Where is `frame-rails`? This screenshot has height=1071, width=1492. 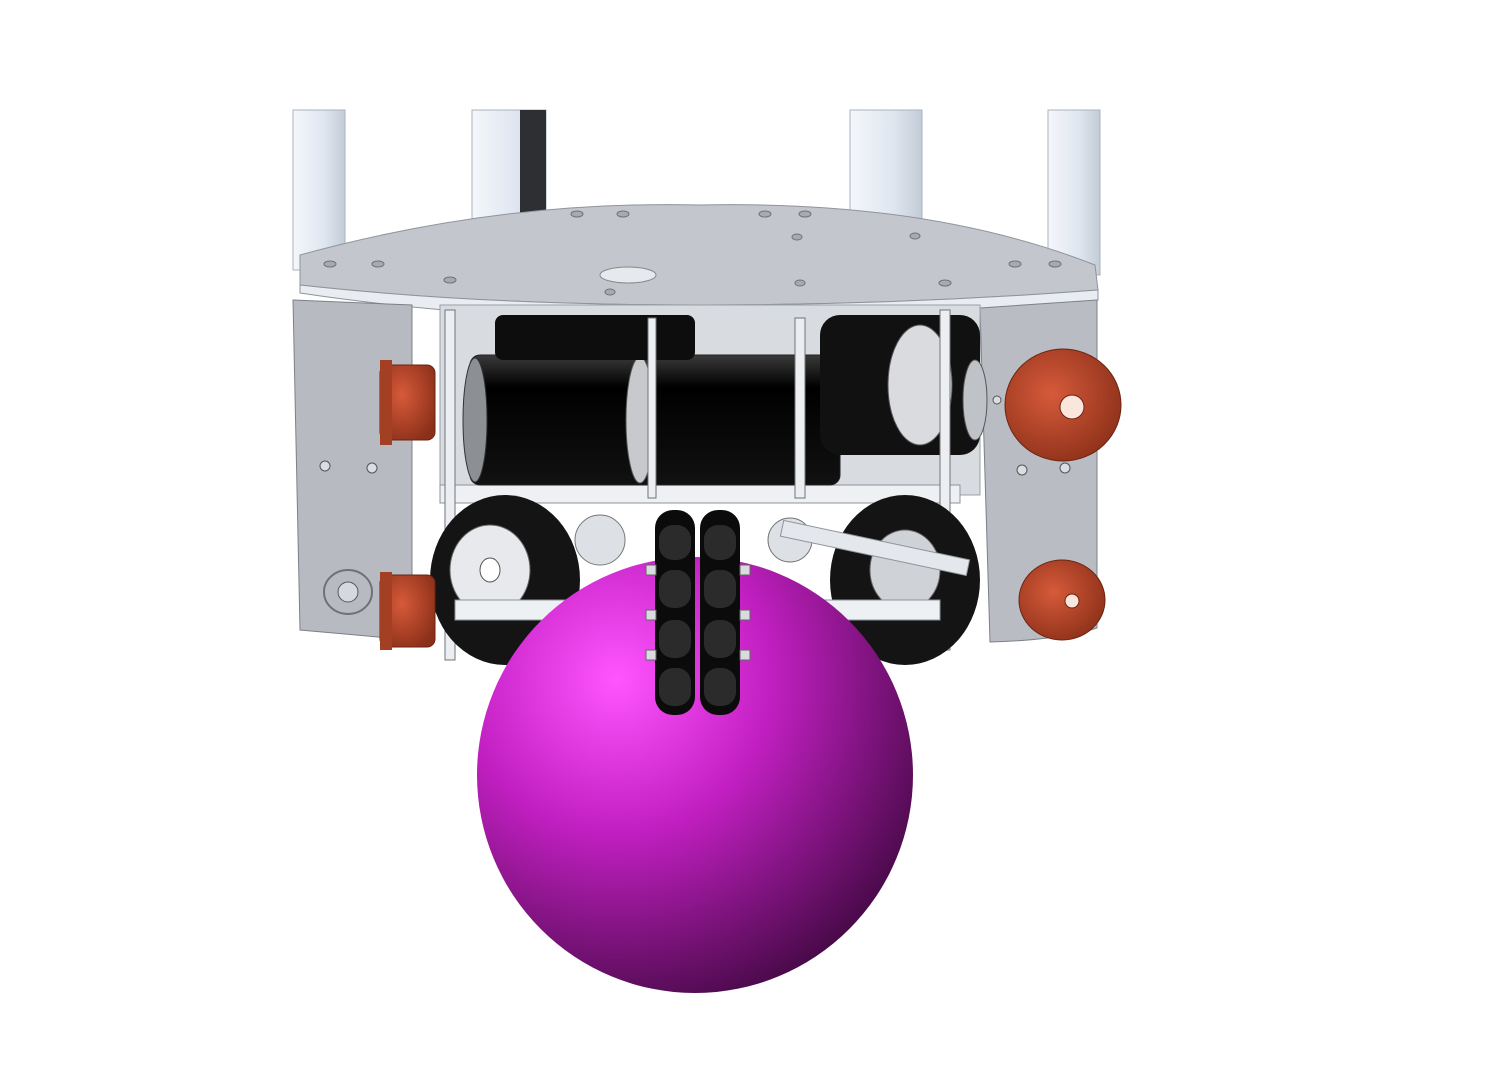 frame-rails is located at coordinates (697, 485).